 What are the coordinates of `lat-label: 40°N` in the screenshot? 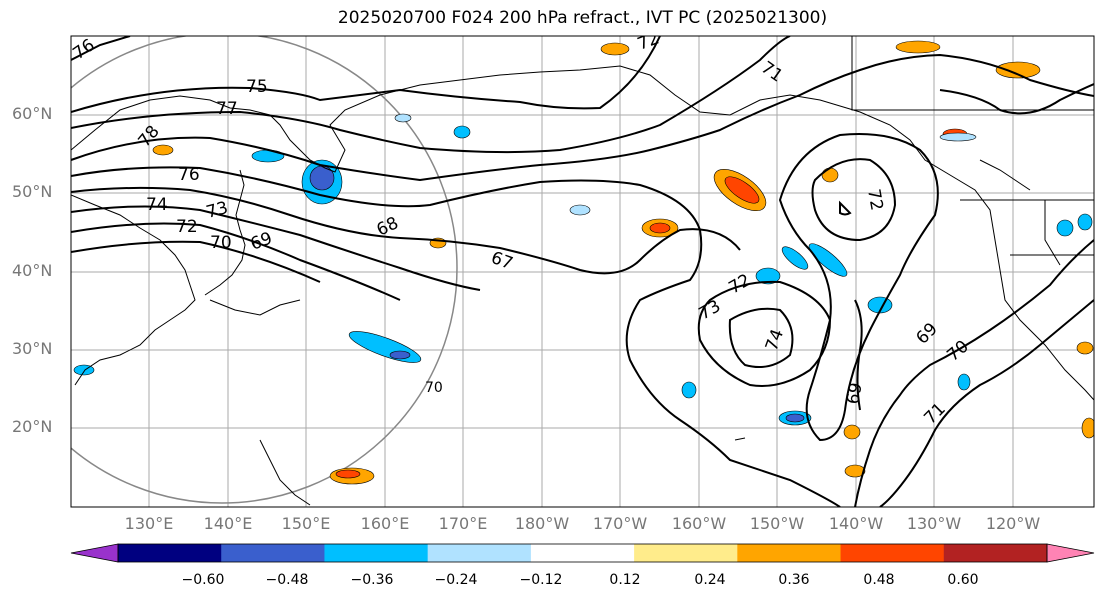 It's located at (32, 270).